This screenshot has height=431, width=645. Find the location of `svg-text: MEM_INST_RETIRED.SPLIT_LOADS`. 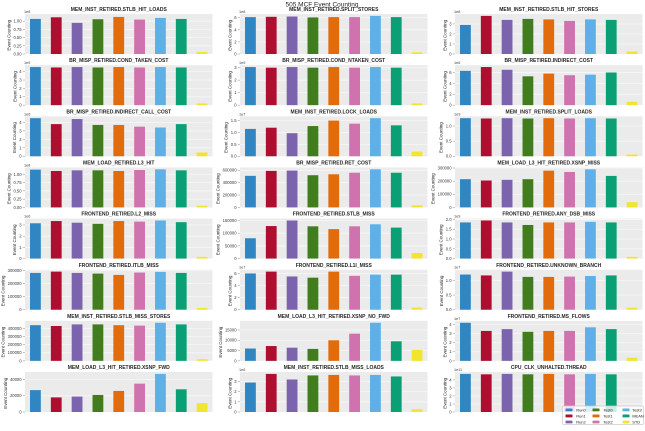

svg-text: MEM_INST_RETIRED.SPLIT_LOADS is located at coordinates (549, 112).